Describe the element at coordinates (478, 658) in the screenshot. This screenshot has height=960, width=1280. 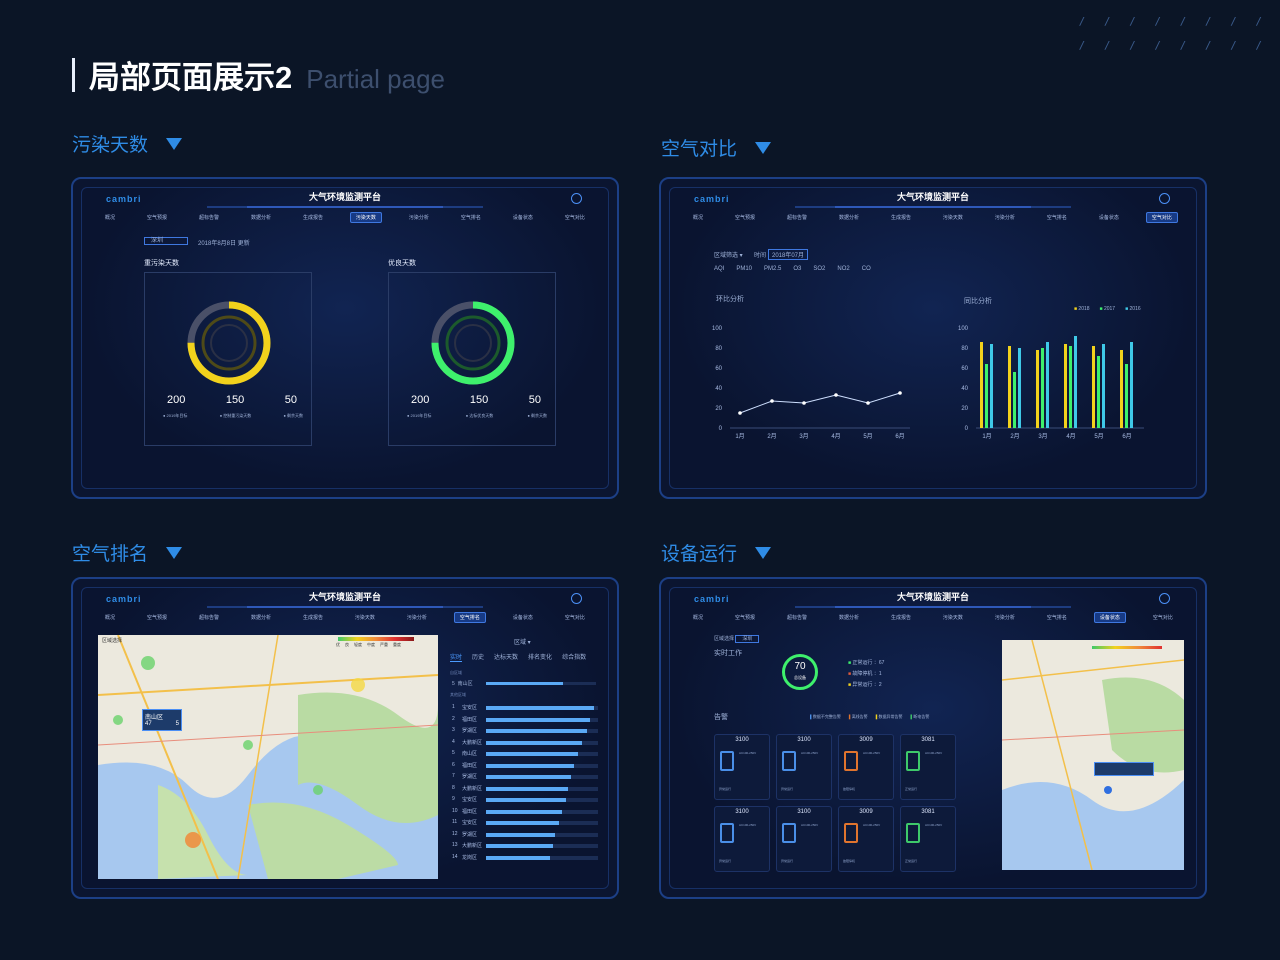
I see `ranking-tab-1: 历史` at that location.